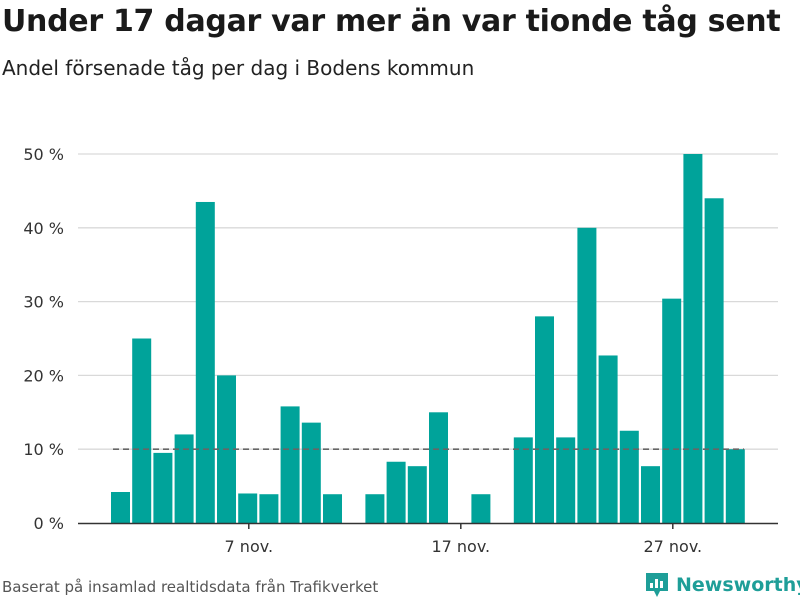  I want to click on y-tick-label: 30 %, so click(43, 302).